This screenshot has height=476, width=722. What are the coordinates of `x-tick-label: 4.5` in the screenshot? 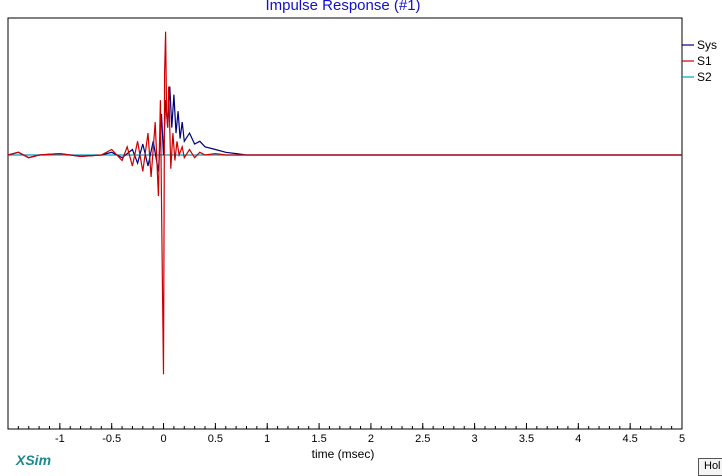 It's located at (630, 439).